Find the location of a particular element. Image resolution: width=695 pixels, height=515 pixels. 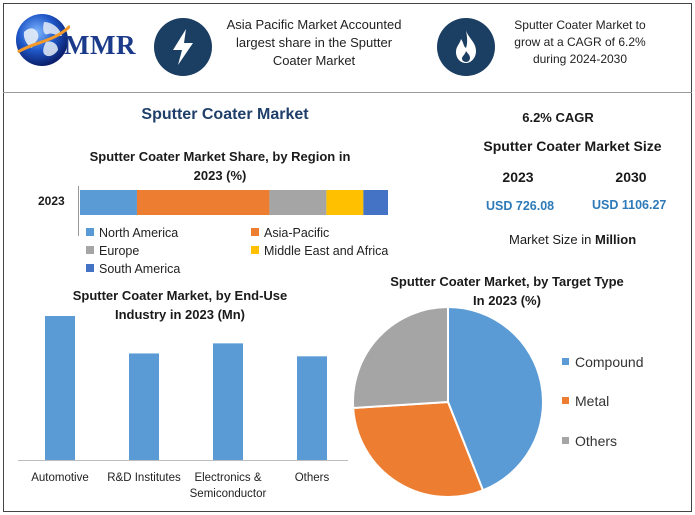

market-size-2030-value: USD 1106.27 is located at coordinates (629, 205).